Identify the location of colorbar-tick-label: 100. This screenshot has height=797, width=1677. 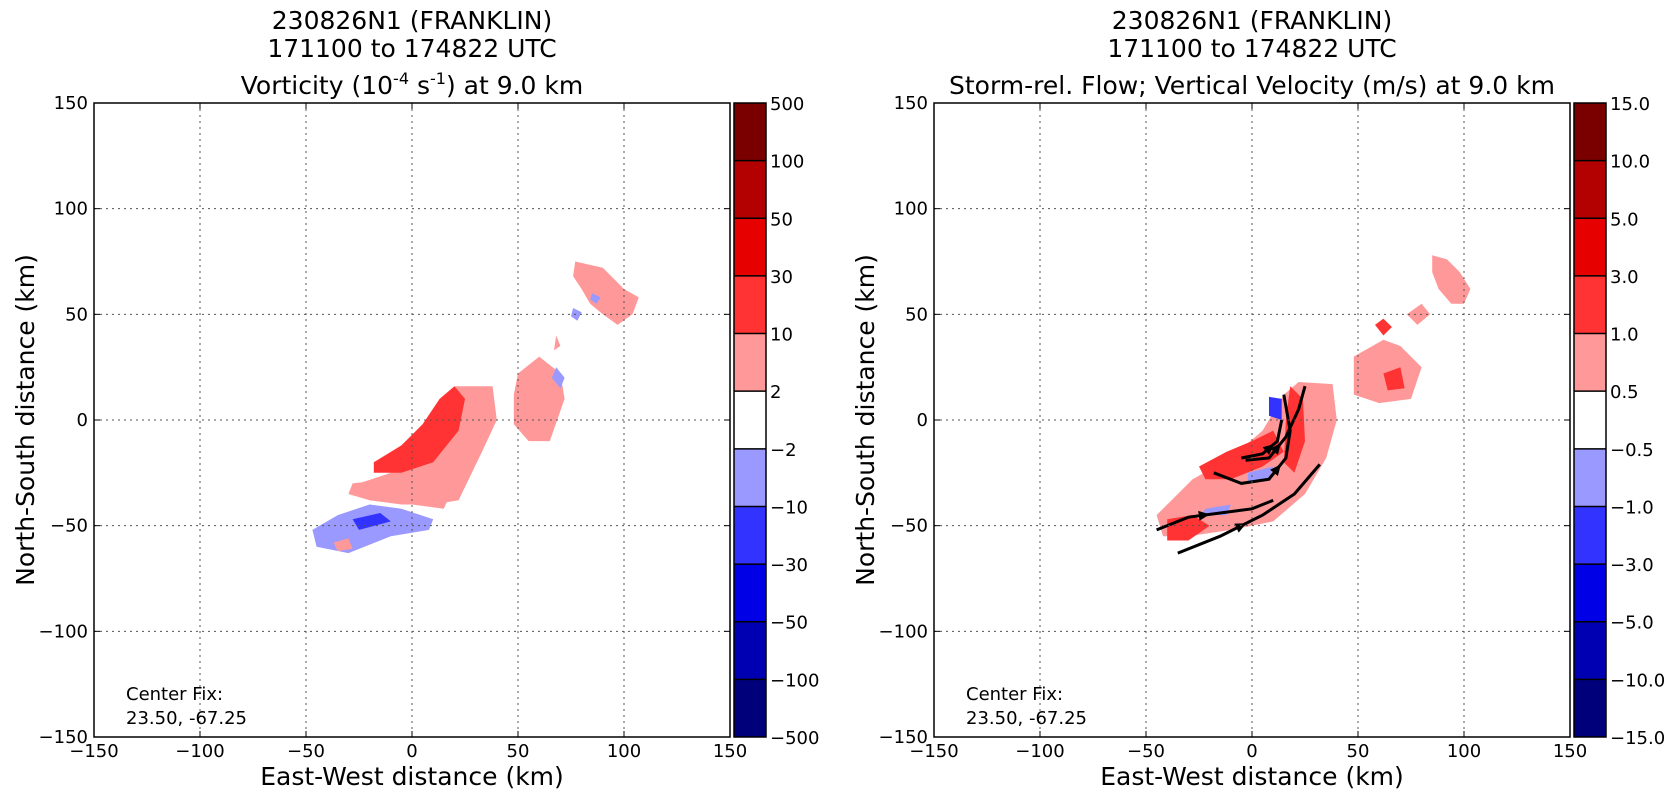
(787, 162).